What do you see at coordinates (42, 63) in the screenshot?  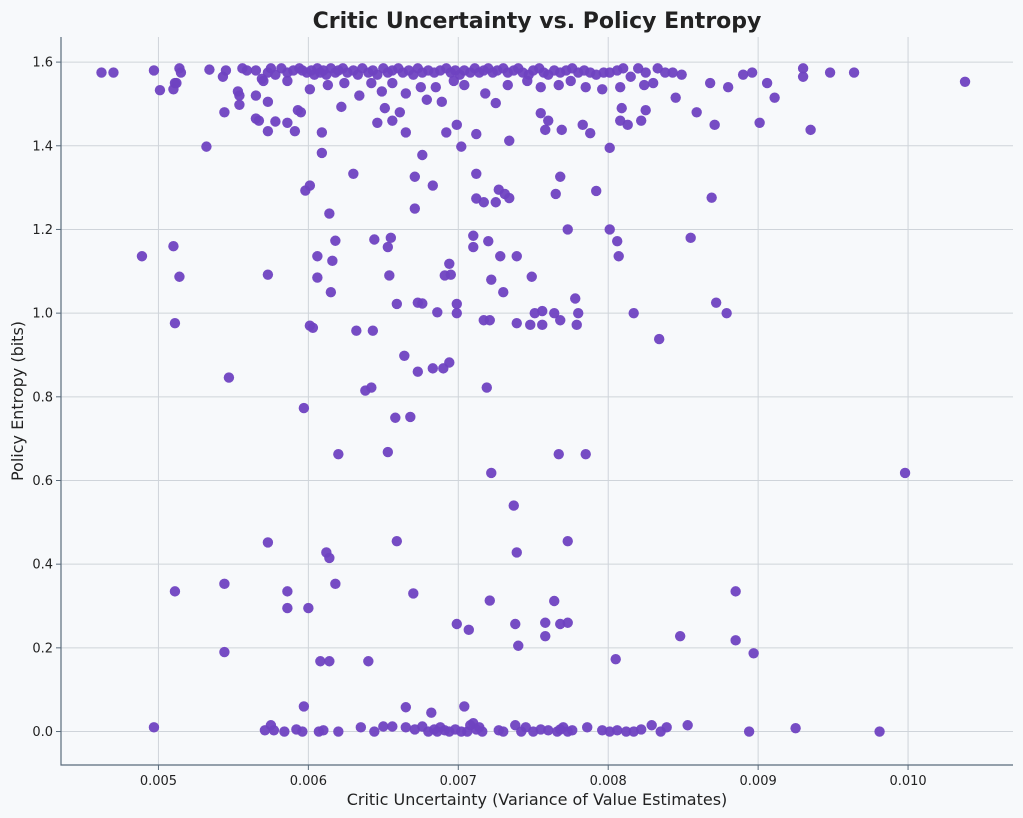 I see `y-tick-label: 1.6` at bounding box center [42, 63].